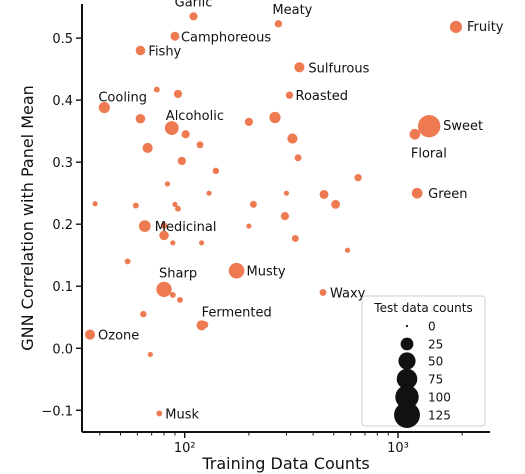  What do you see at coordinates (435, 362) in the screenshot?
I see `legend-label: 50` at bounding box center [435, 362].